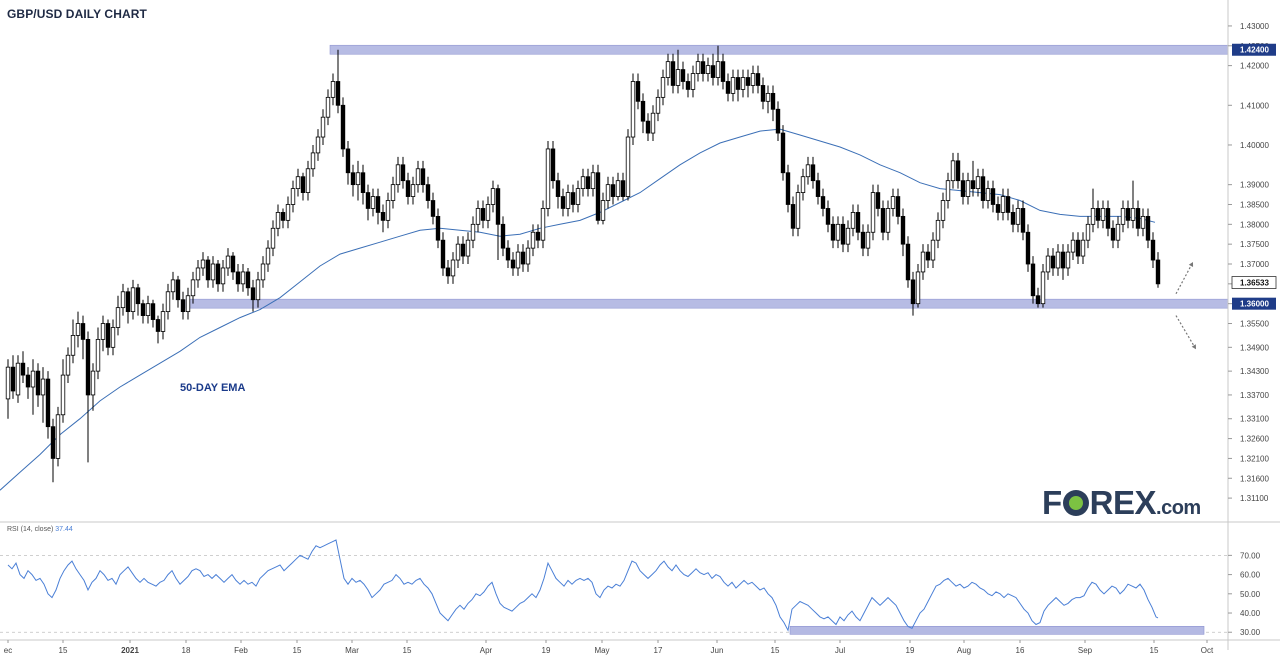 This screenshot has width=1280, height=667. I want to click on price-tick-label: 1.32600, so click(1254, 439).